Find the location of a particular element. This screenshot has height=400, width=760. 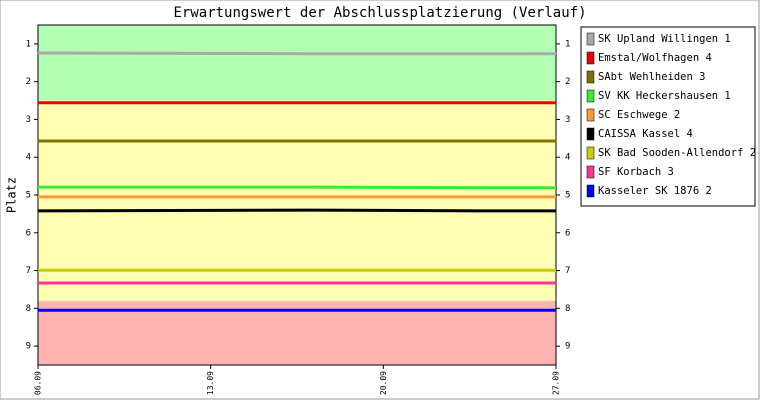

legend-box is located at coordinates (668, 116).